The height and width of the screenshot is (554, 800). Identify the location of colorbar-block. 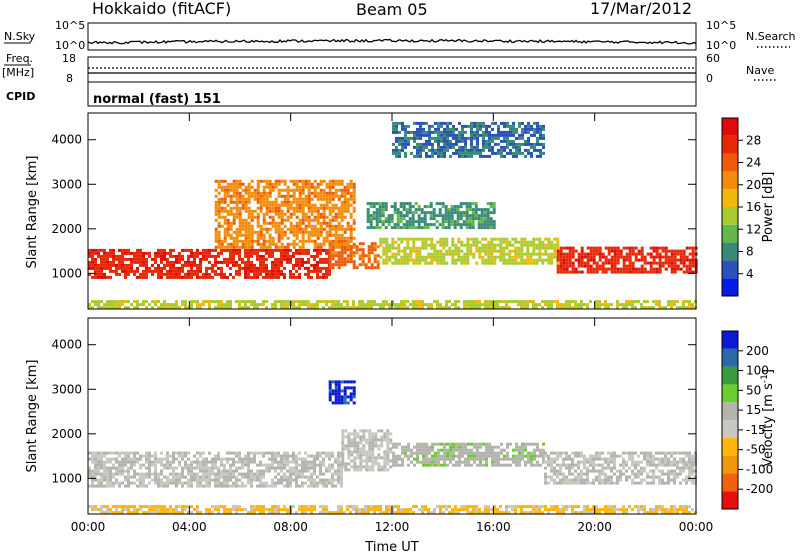
(730, 180).